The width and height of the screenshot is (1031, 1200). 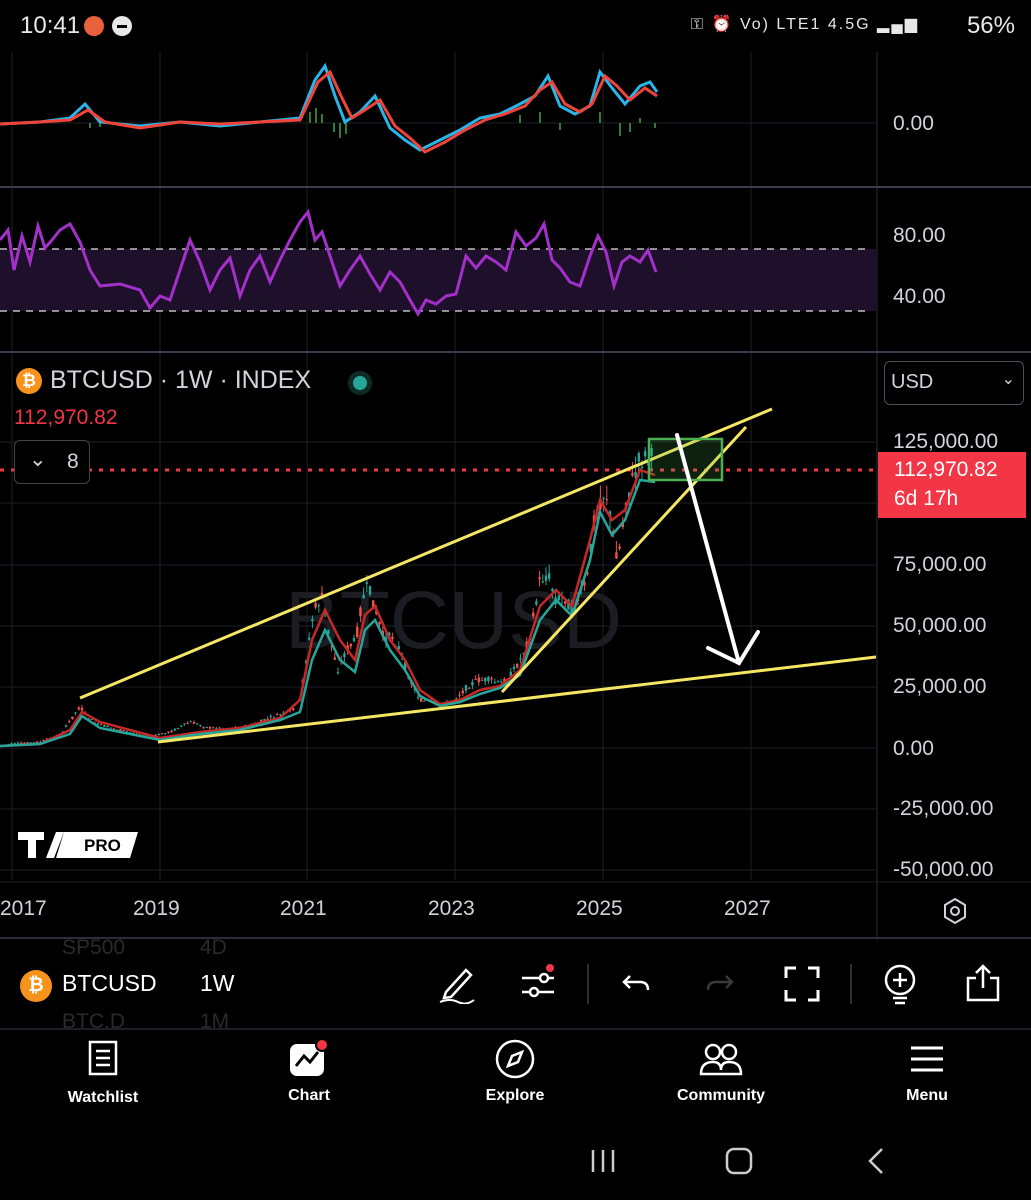 What do you see at coordinates (517, 699) in the screenshot?
I see `lower-trendline` at bounding box center [517, 699].